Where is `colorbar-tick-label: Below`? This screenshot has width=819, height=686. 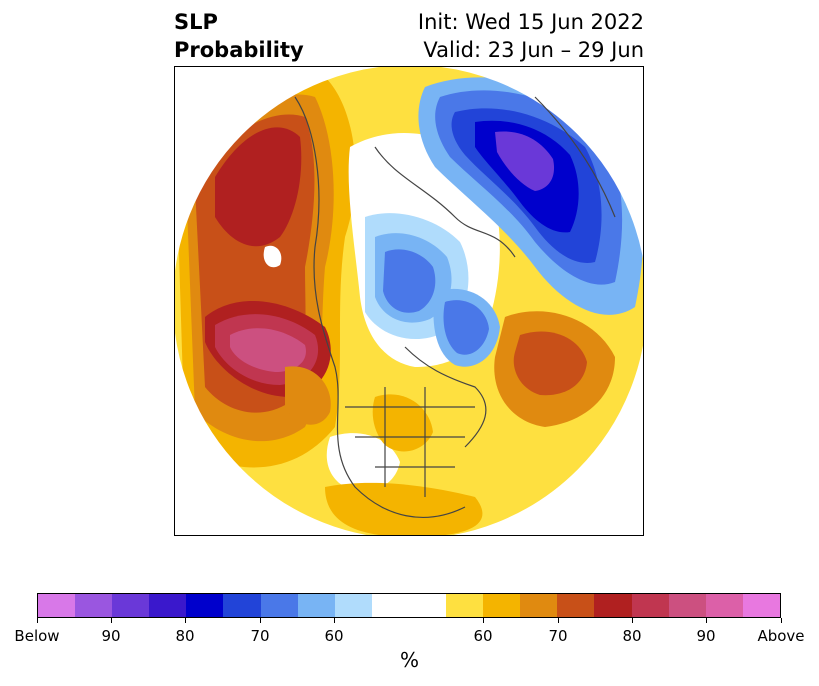 colorbar-tick-label: Below is located at coordinates (37, 636).